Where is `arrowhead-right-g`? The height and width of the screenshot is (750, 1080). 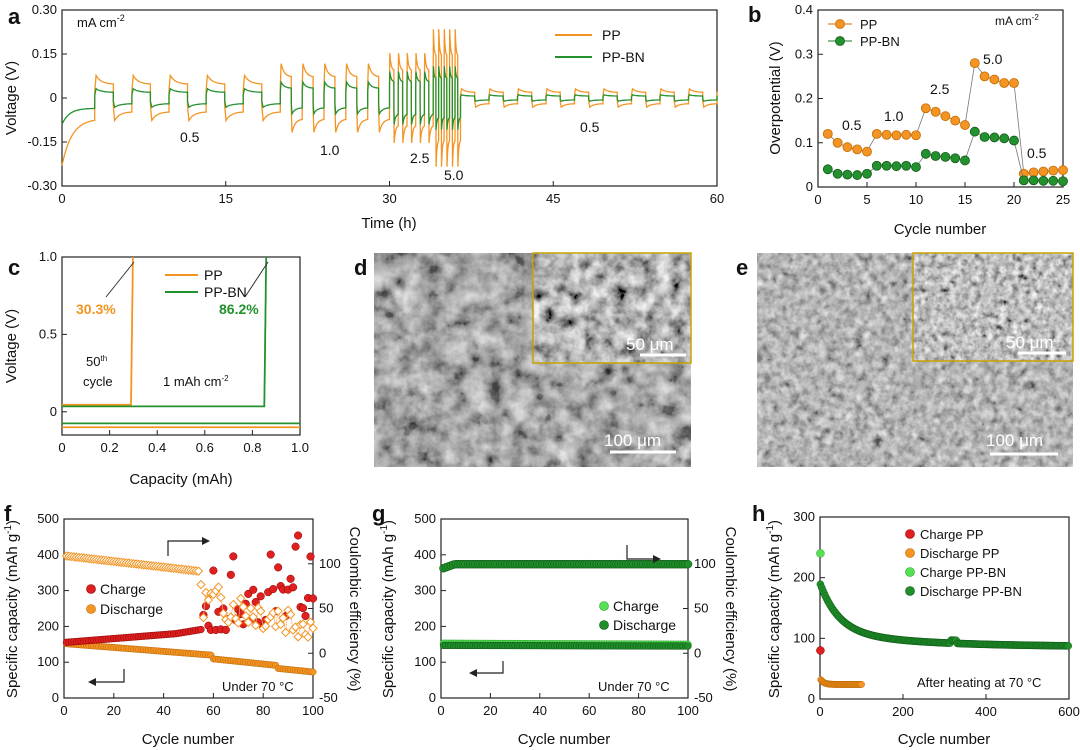 arrowhead-right-g is located at coordinates (657, 559).